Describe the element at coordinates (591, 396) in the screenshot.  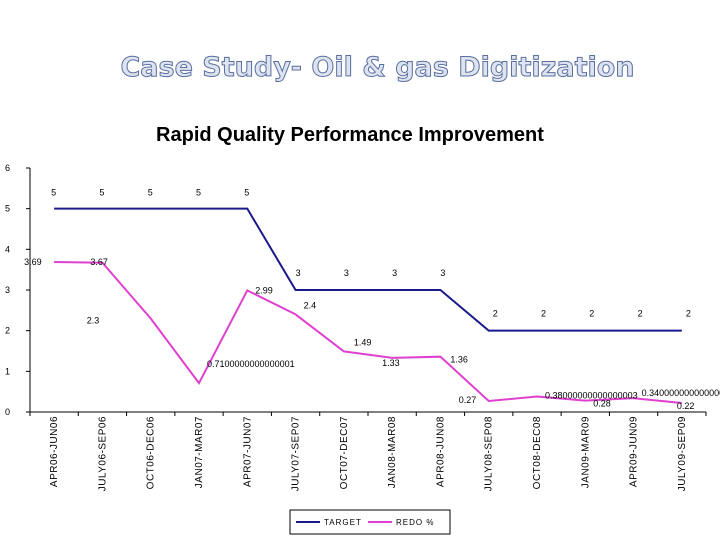
I see `data-label: 0.38000000000000003` at that location.